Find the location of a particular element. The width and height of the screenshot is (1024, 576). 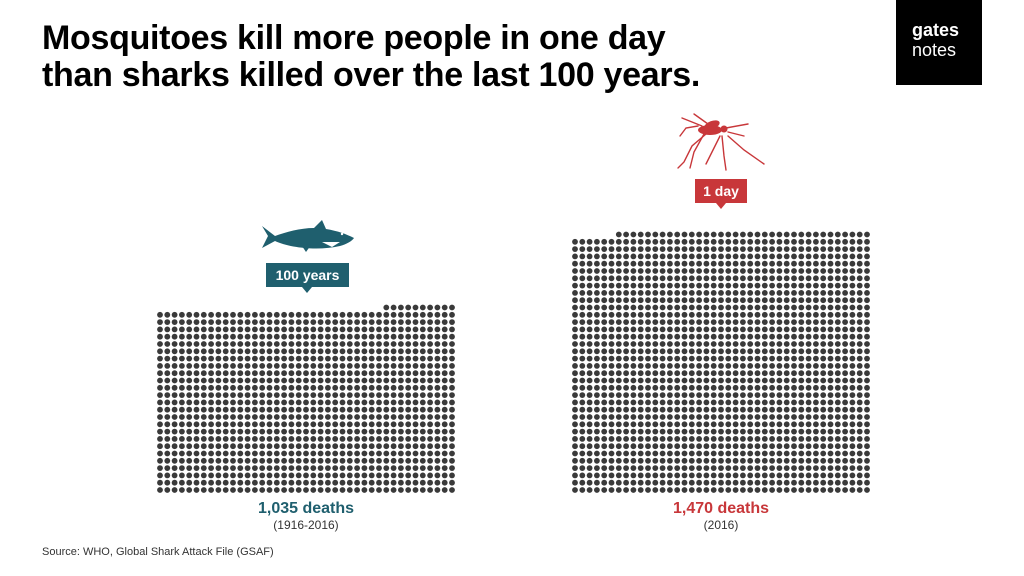

gates-notes-logo: gates notes is located at coordinates (939, 42).